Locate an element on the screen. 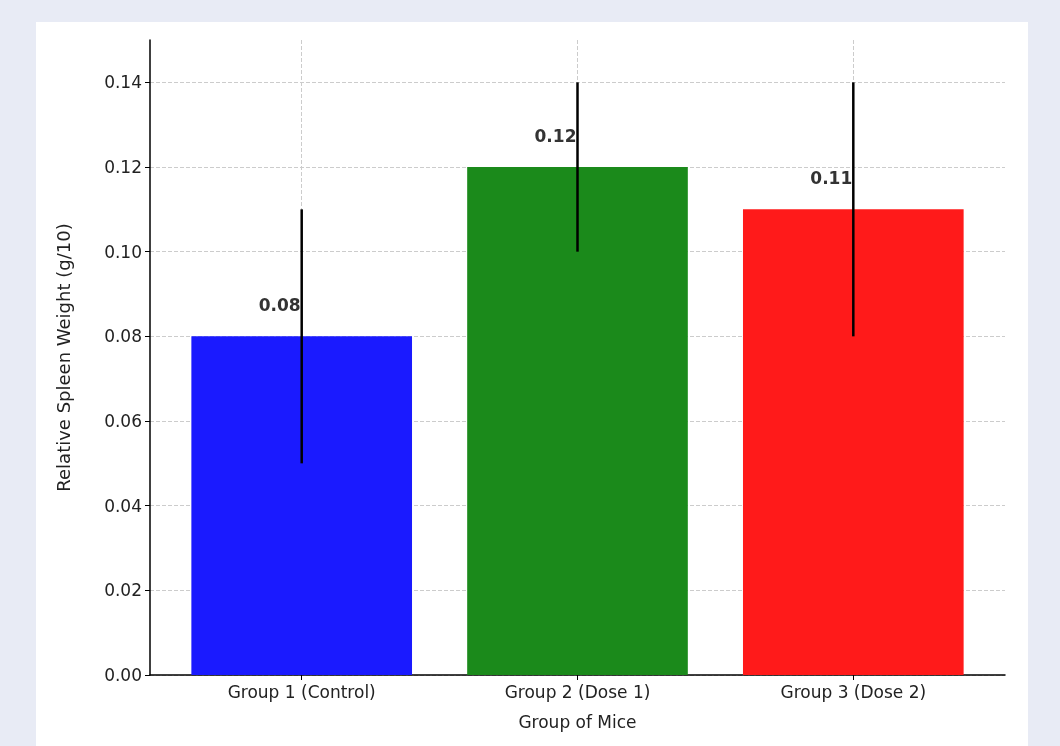  y-tick-label: 0.04 is located at coordinates (123, 505).